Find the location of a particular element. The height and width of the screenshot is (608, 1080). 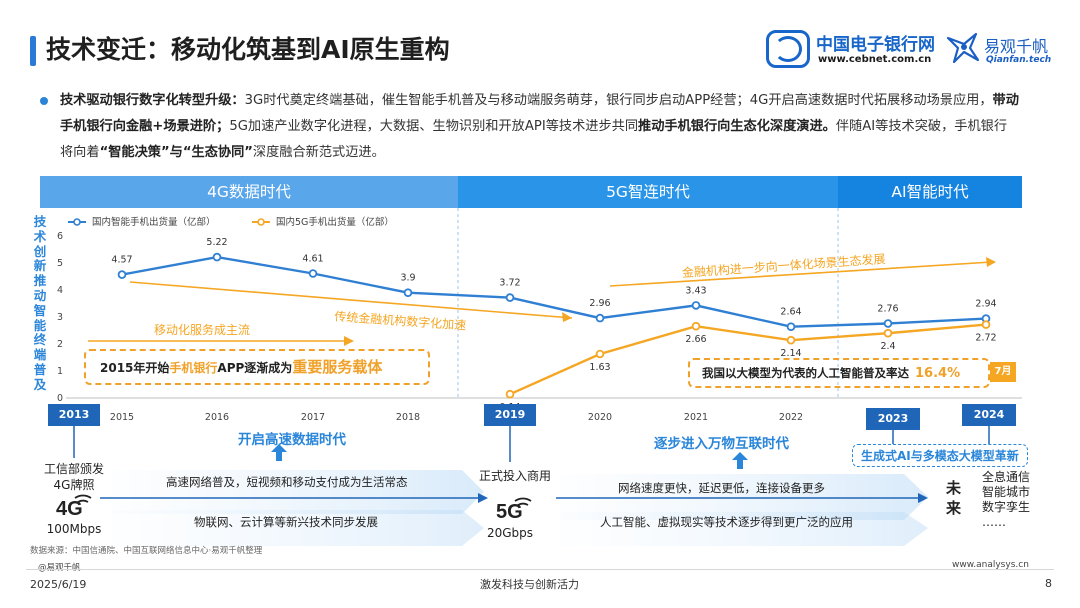

series-line-5g is located at coordinates (748, 359).